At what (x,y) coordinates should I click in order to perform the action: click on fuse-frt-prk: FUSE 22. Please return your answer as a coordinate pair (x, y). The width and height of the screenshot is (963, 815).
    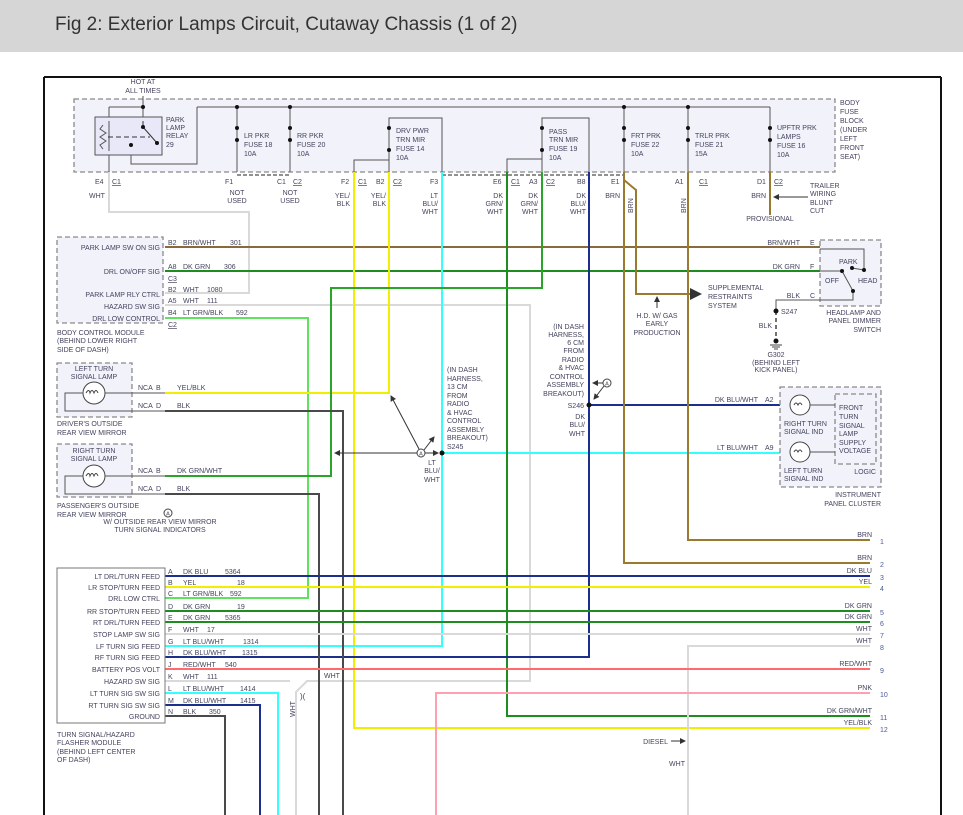
    Looking at the image, I should click on (645, 145).